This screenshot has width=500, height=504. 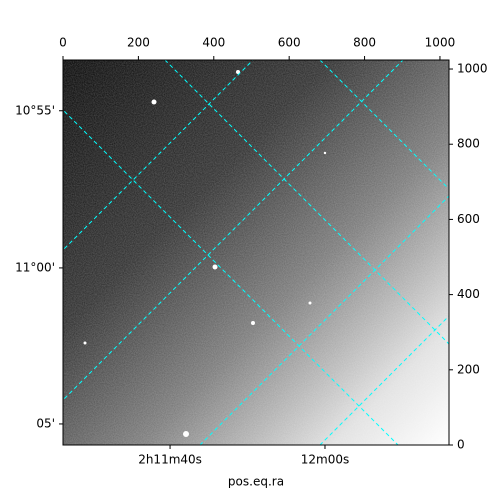 What do you see at coordinates (35, 267) in the screenshot?
I see `dec-tick-label: 11°00'` at bounding box center [35, 267].